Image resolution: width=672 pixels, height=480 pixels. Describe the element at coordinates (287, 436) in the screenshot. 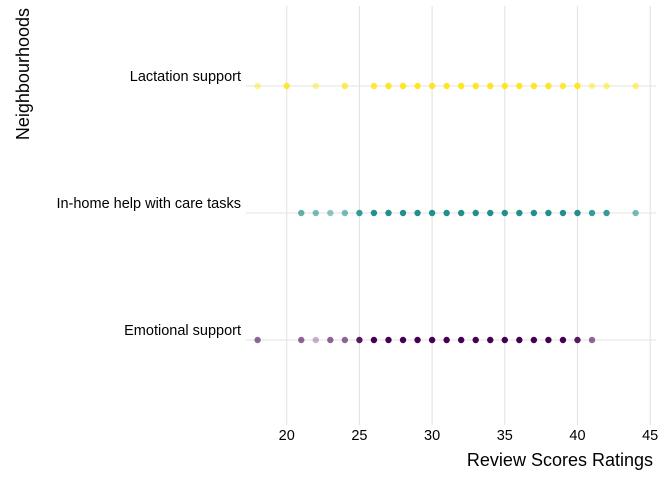

I see `x-tick-label: 20` at that location.